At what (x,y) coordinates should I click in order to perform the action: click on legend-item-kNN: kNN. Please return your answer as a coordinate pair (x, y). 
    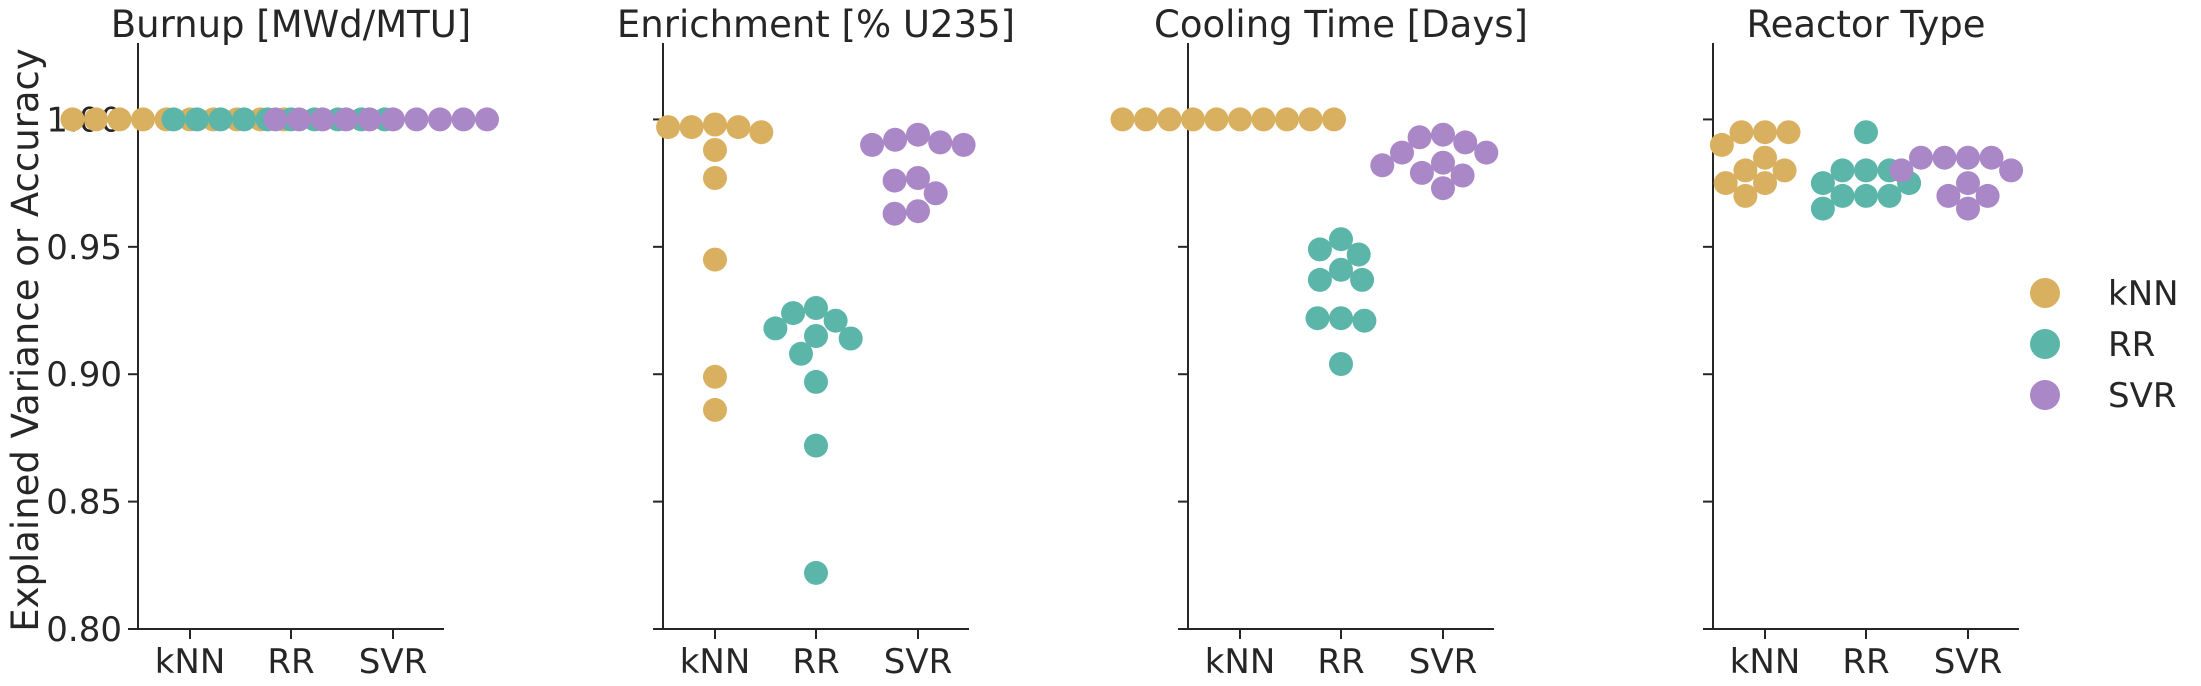
    Looking at the image, I should click on (2104, 294).